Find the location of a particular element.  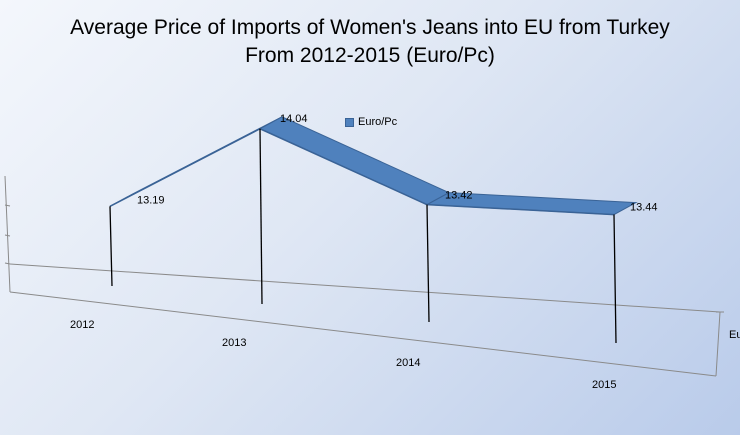

legend-label: Euro/Pc is located at coordinates (378, 122).